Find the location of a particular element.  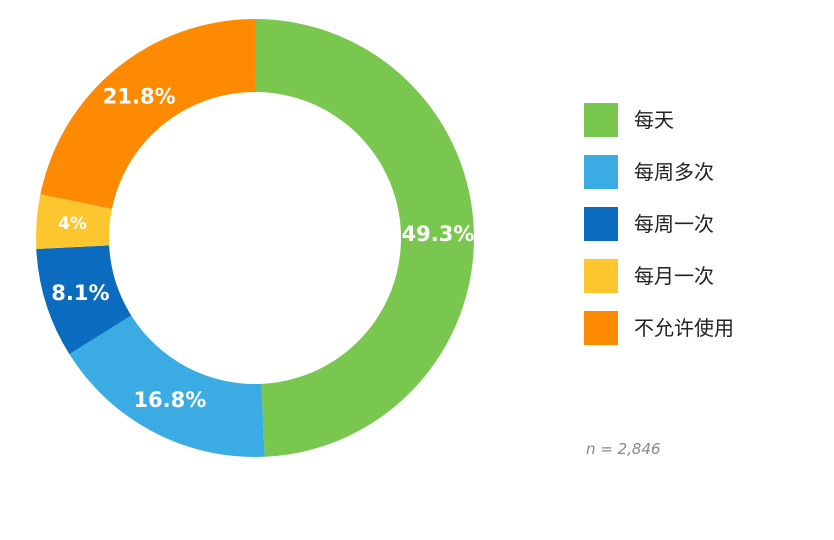

legend-label: 不允许使用 is located at coordinates (684, 328).